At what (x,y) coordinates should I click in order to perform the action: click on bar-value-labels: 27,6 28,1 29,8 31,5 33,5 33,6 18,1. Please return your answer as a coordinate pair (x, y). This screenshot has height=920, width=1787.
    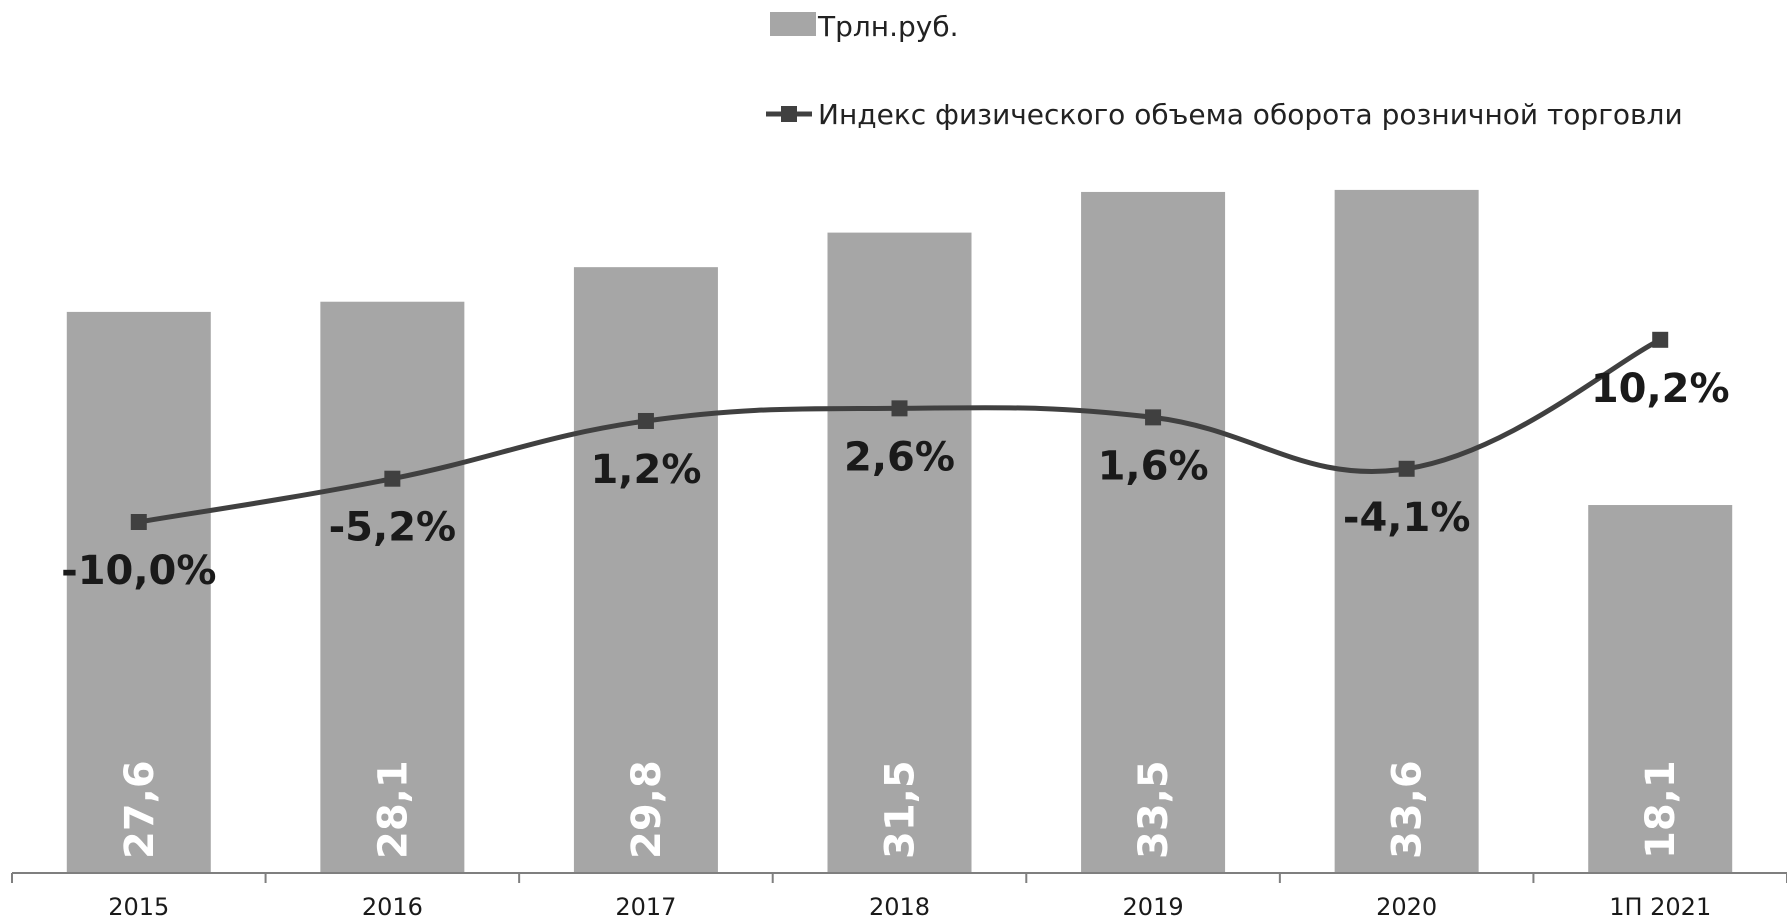
    Looking at the image, I should click on (900, 809).